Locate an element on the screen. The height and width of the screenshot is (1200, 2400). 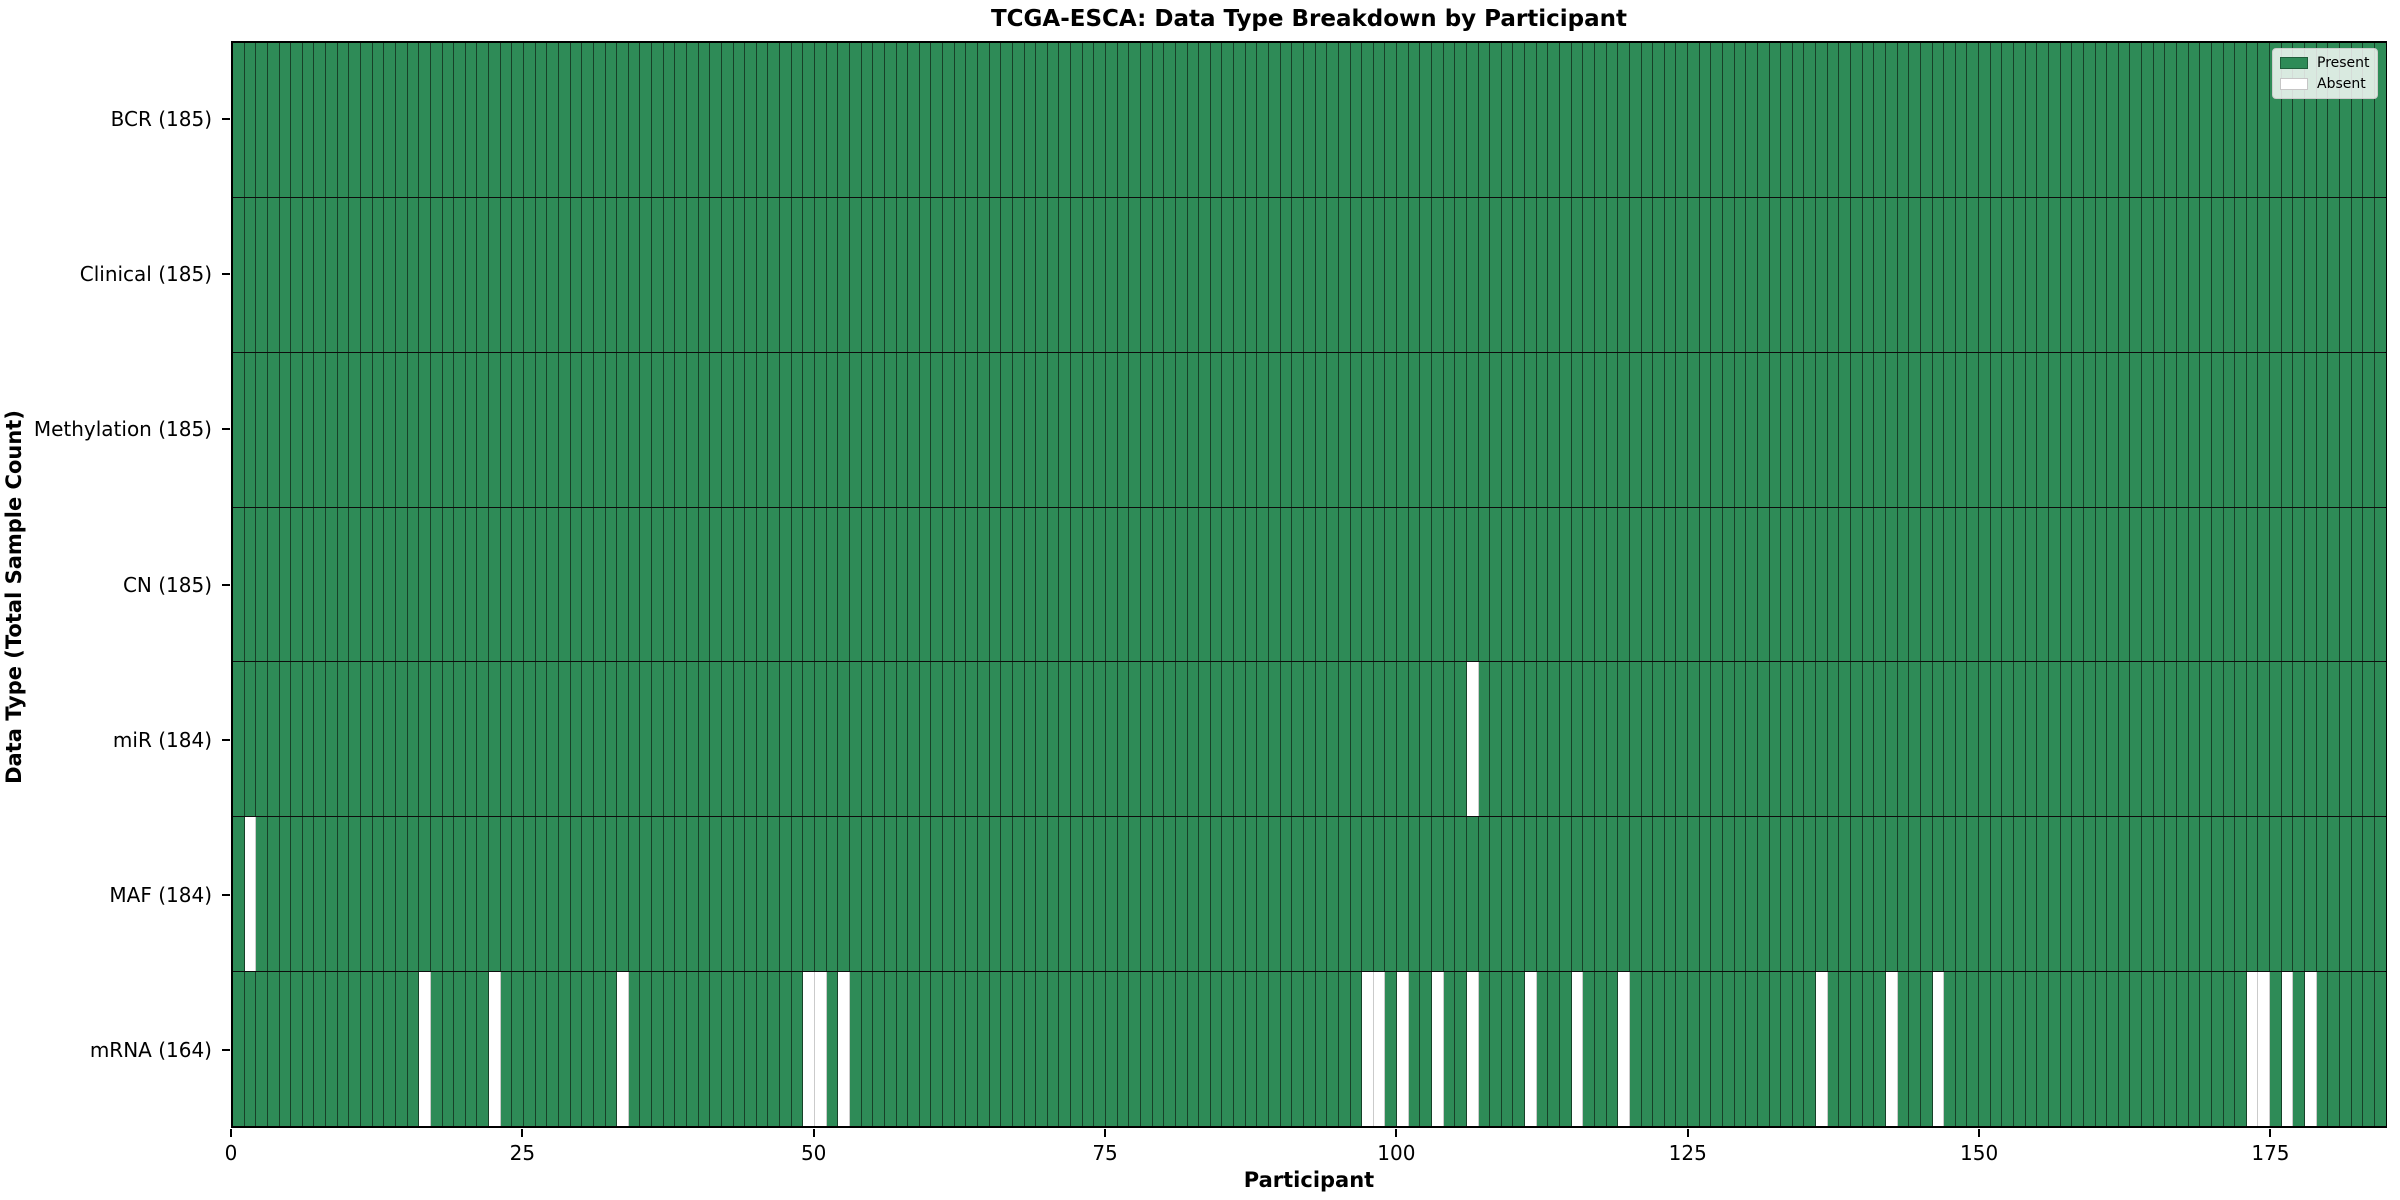
x-tick-label-0: 0 is located at coordinates (231, 1153).